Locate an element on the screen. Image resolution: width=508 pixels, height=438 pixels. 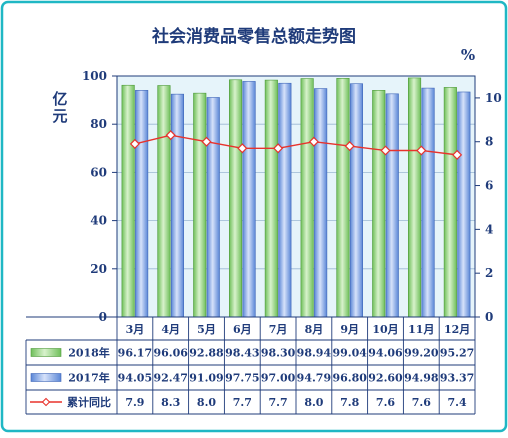
right-tick-label: 10 is located at coordinates (493, 98).